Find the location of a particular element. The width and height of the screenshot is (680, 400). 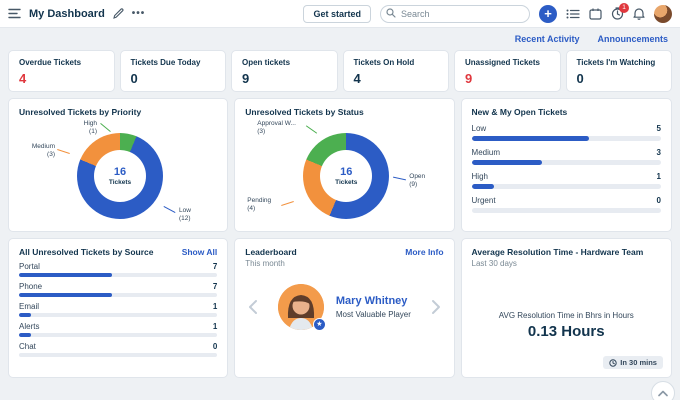

segment-label-medium: Medium (3) is located at coordinates (43, 150).